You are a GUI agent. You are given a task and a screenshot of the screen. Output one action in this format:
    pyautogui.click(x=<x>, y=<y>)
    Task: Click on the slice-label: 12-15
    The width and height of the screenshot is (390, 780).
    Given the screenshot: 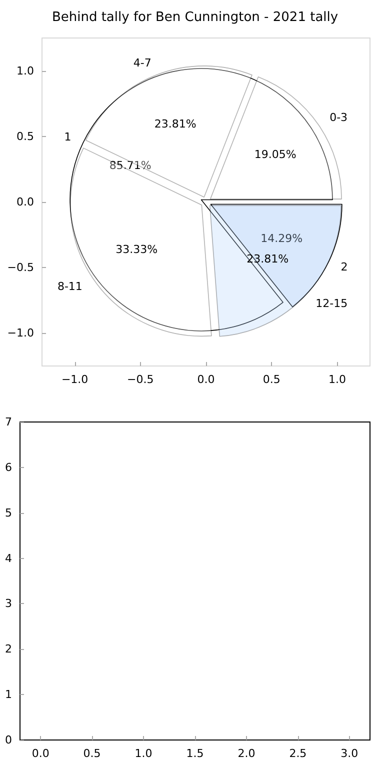 What is the action you would take?
    pyautogui.click(x=332, y=303)
    